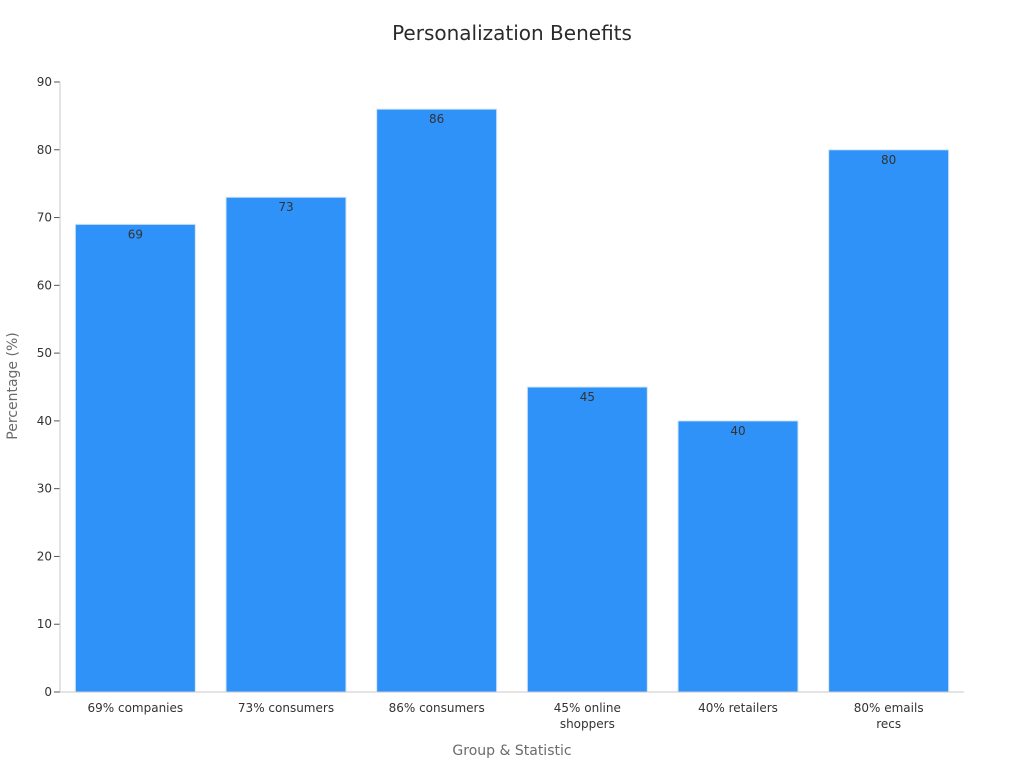  Describe the element at coordinates (13, 385) in the screenshot. I see `y-axis-label: Percentage (%)` at that location.